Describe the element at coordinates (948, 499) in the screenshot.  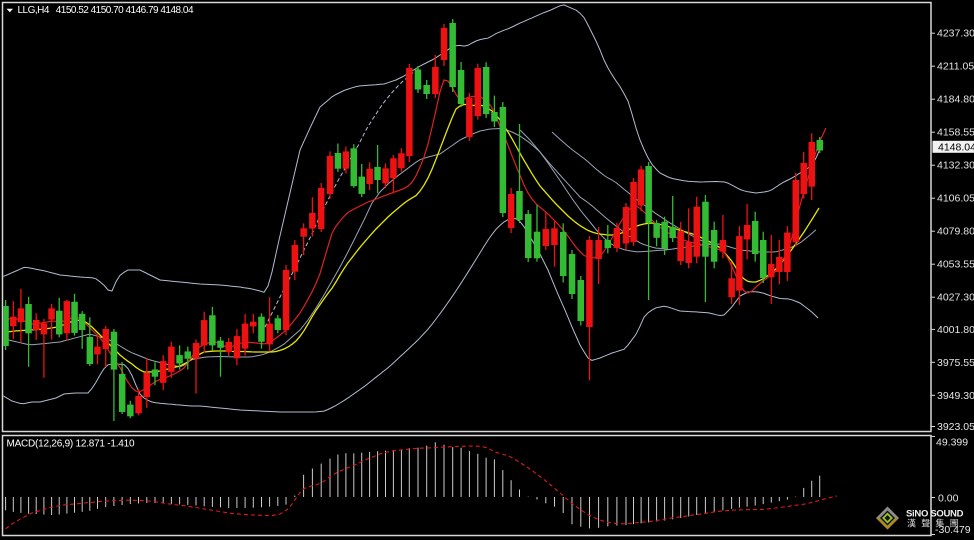
I see `svg-text: 0.00` at that location.